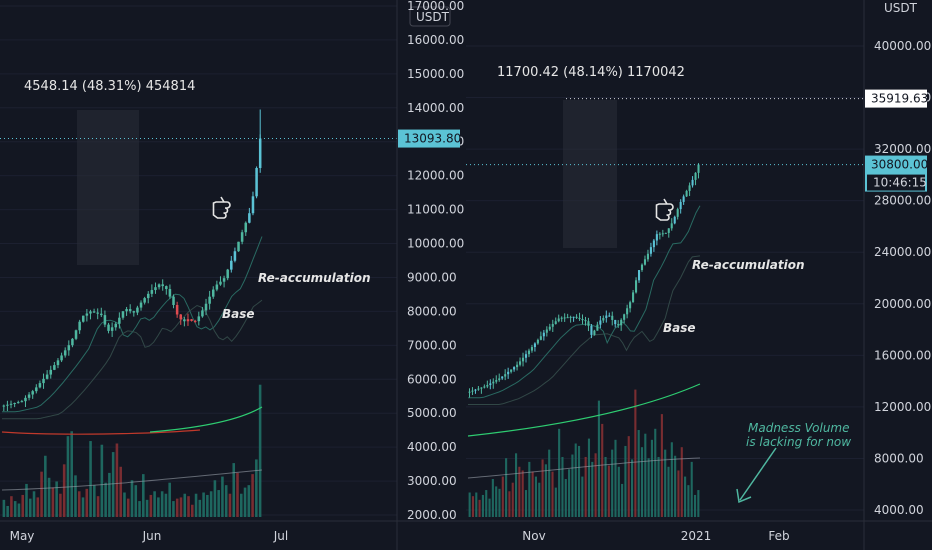  Describe the element at coordinates (206, 419) in the screenshot. I see `long-moving-average-green` at that location.